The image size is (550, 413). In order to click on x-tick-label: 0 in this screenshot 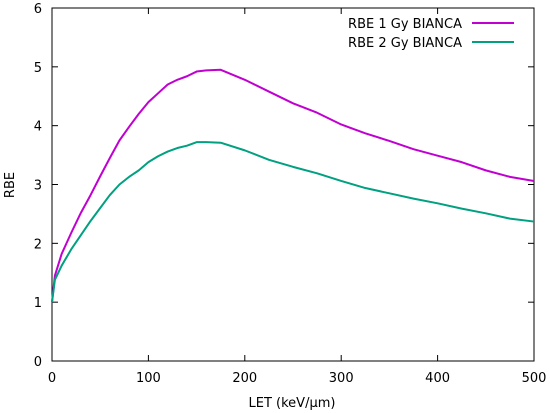, I will do `click(52, 378)`.